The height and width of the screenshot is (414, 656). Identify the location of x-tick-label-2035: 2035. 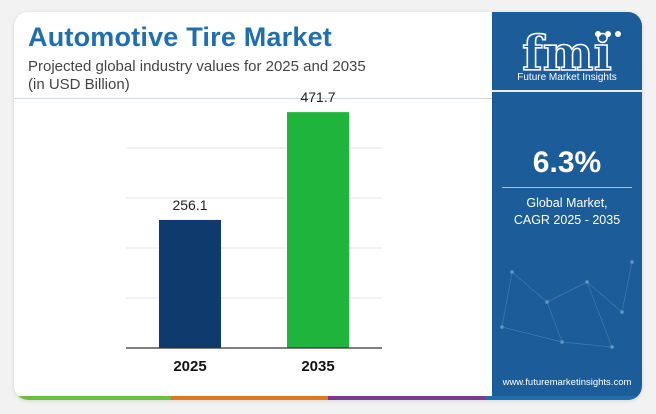
(317, 366).